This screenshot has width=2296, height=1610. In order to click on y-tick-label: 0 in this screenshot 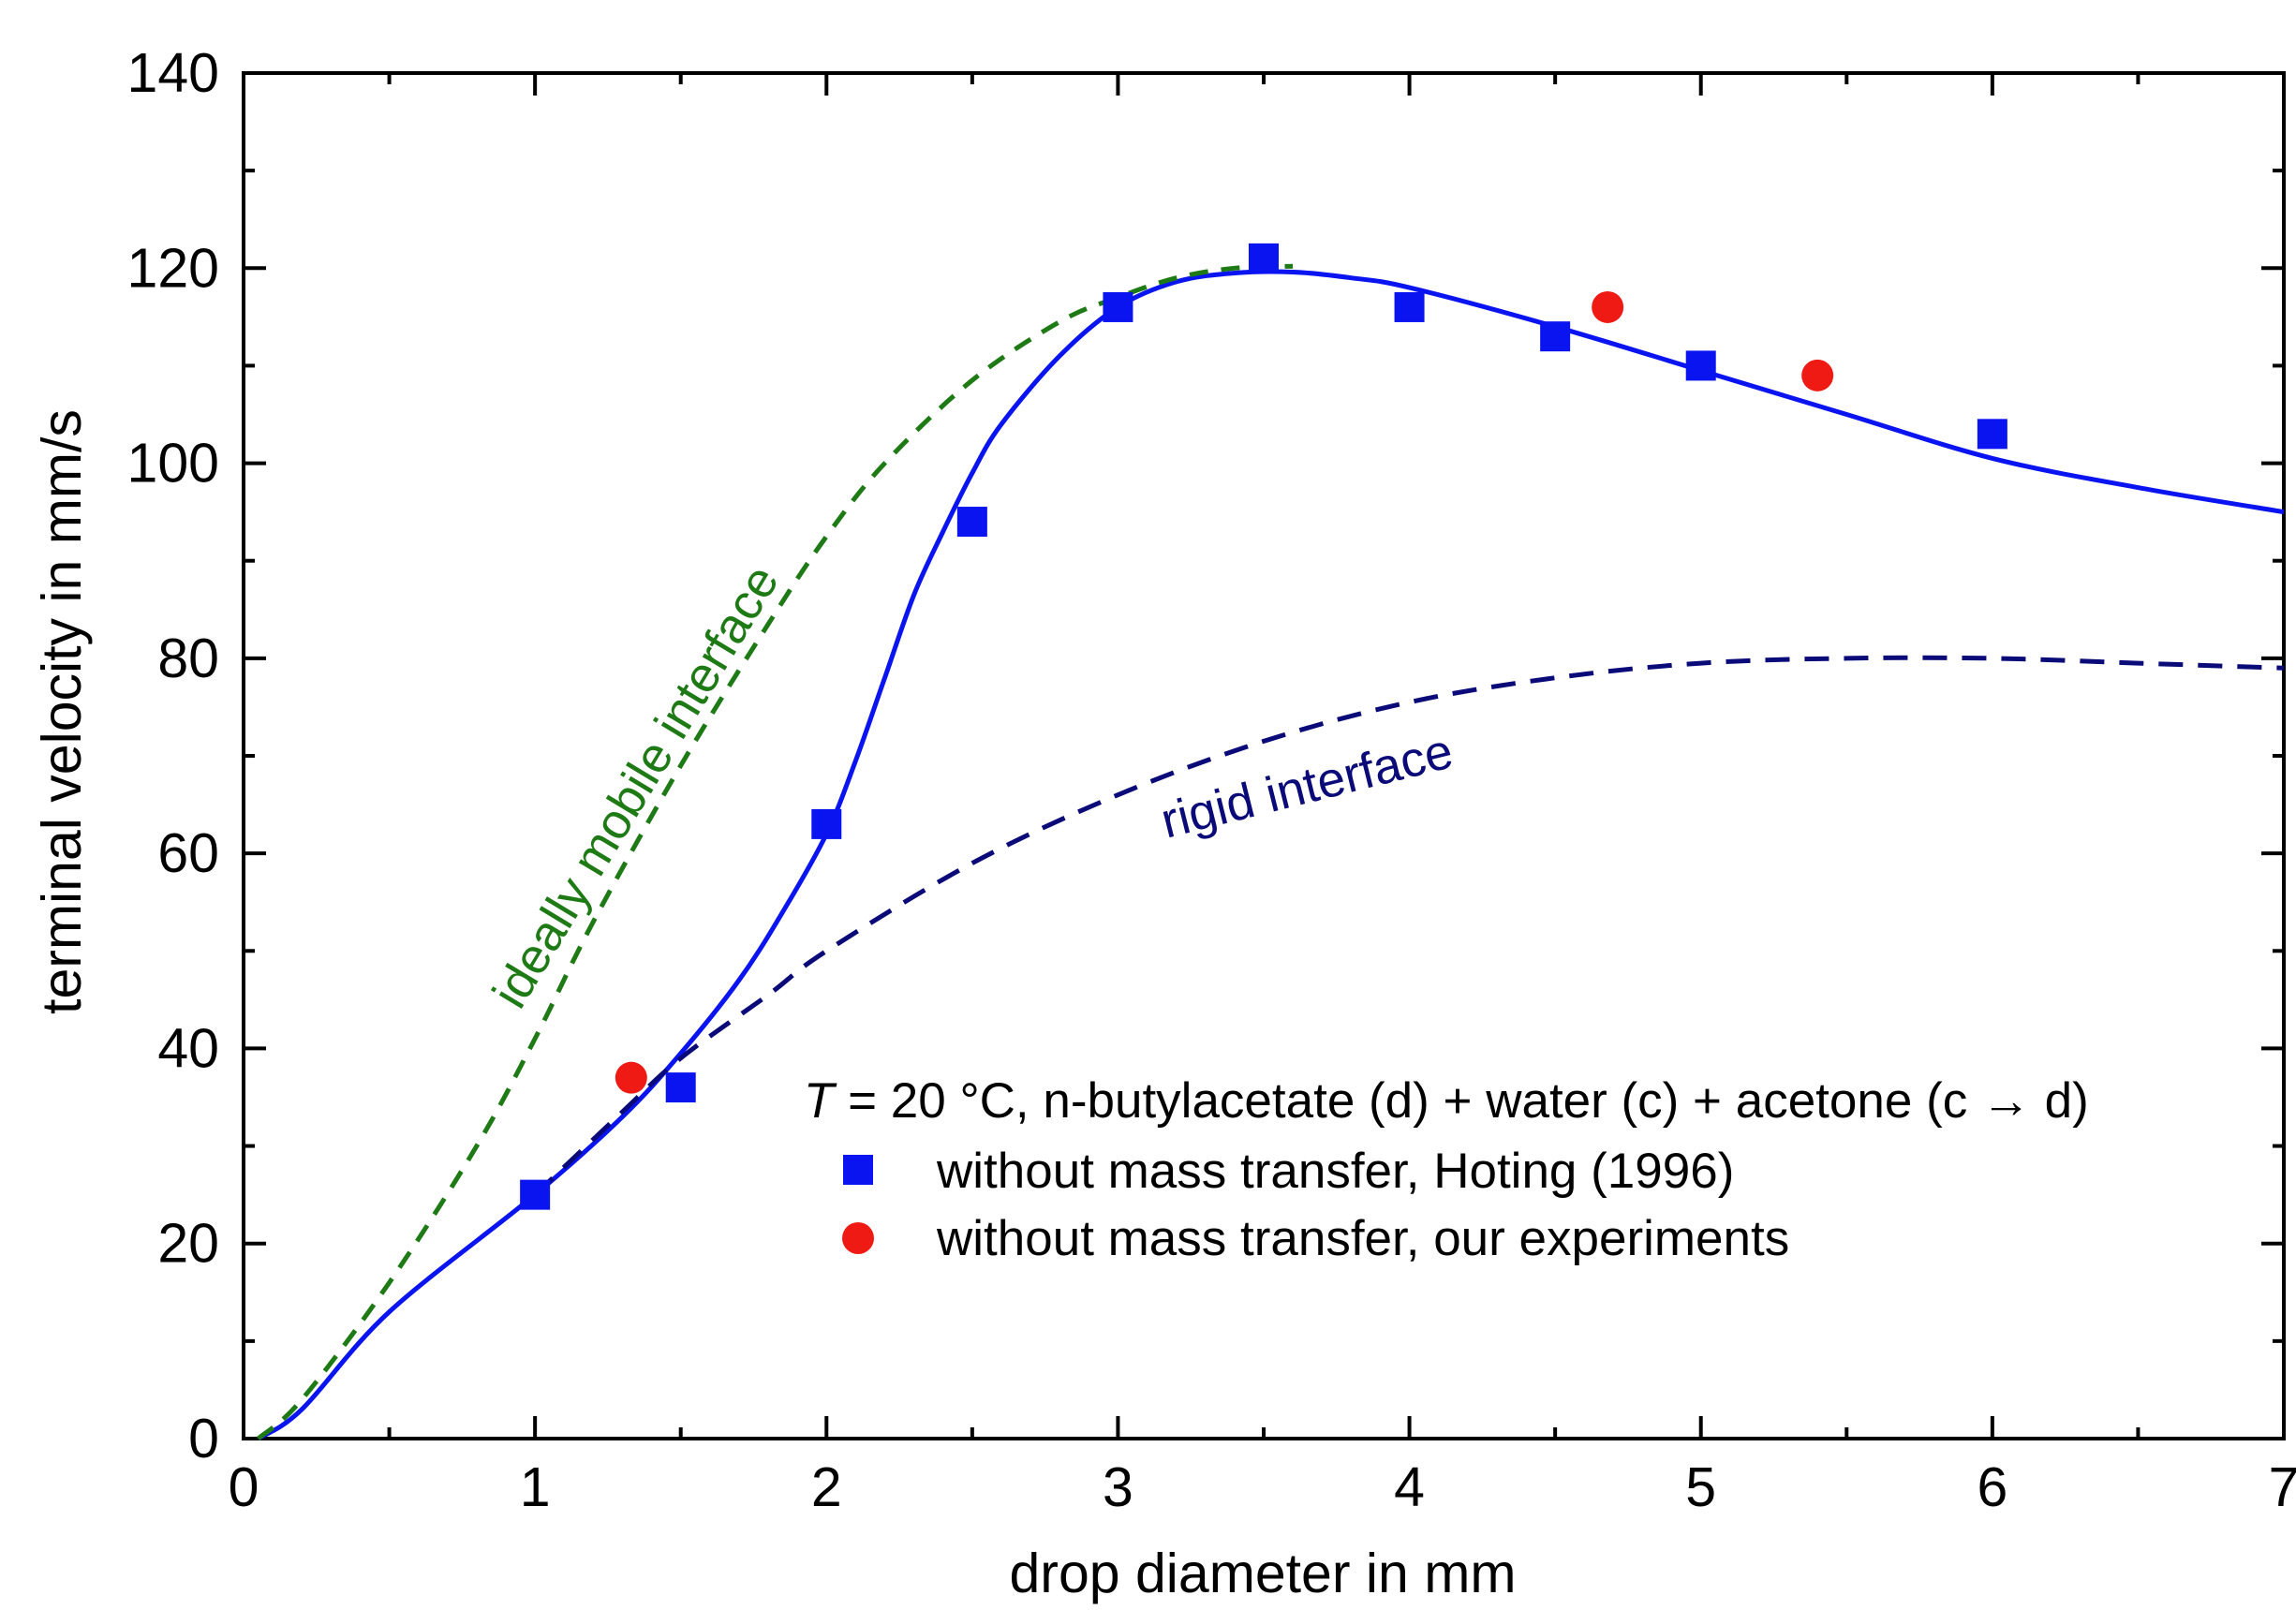, I will do `click(203, 1439)`.